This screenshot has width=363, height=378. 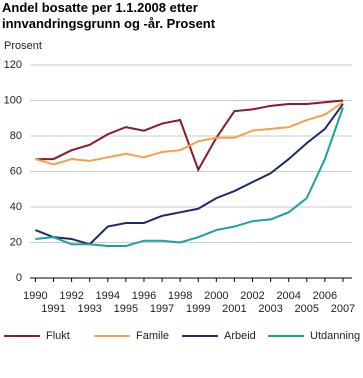 What do you see at coordinates (144, 296) in the screenshot?
I see `x-tick-label: 1996` at bounding box center [144, 296].